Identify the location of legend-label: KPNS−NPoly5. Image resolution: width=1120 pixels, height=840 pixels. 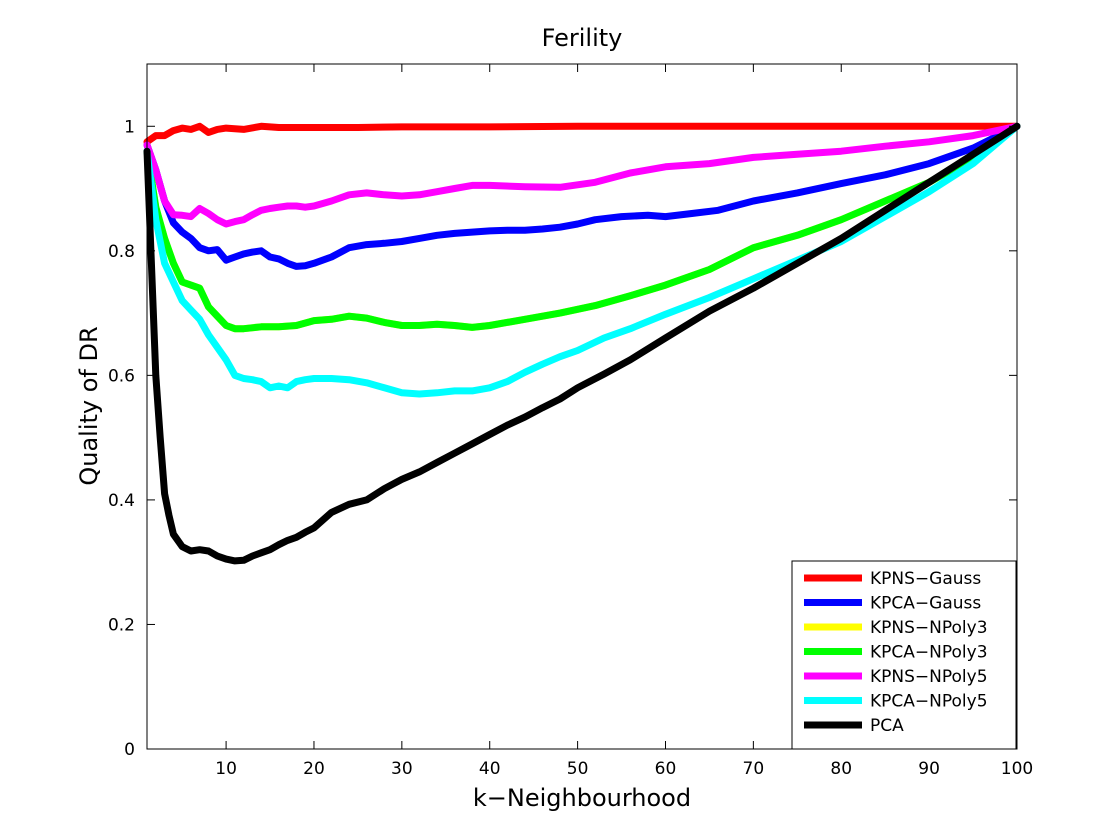
(929, 677).